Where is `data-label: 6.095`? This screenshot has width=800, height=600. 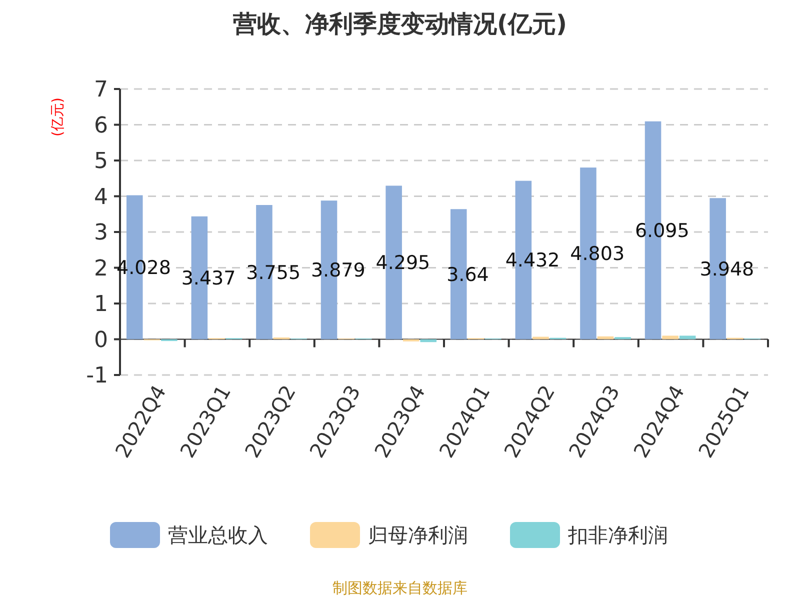 data-label: 6.095 is located at coordinates (662, 231).